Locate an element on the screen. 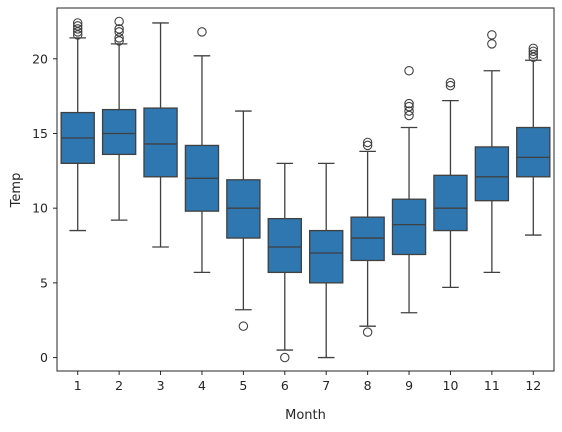 The height and width of the screenshot is (432, 562). x-tick-label: 11 is located at coordinates (492, 385).